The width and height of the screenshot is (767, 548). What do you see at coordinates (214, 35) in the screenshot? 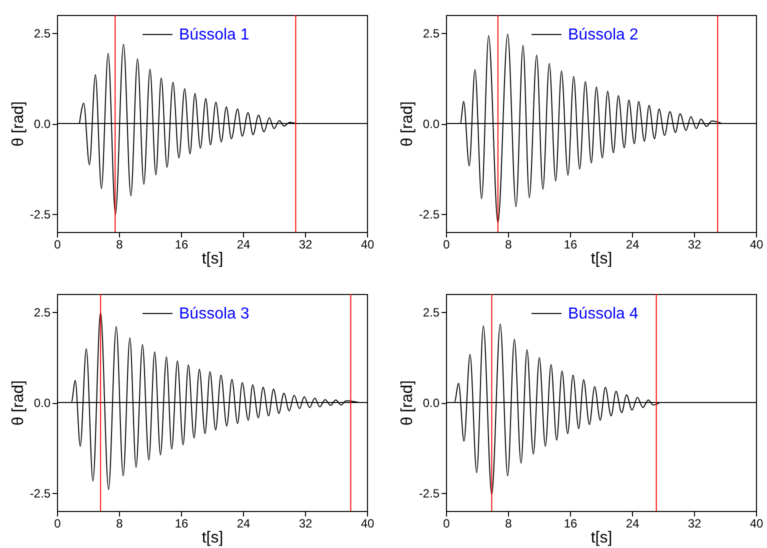
I see `legend-label: Bússola 1` at bounding box center [214, 35].